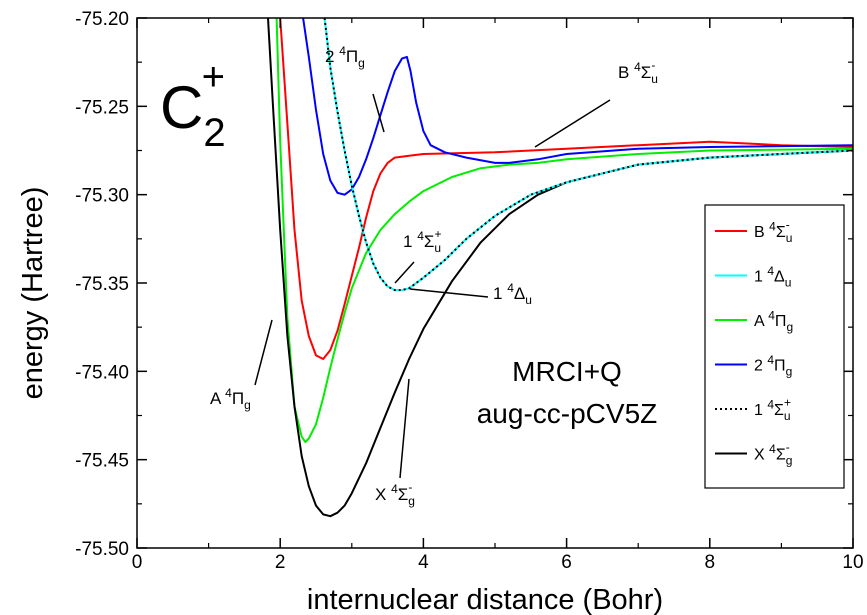 This screenshot has width=867, height=615. I want to click on annotation-ann-1del: 1 4Δu, so click(512, 294).